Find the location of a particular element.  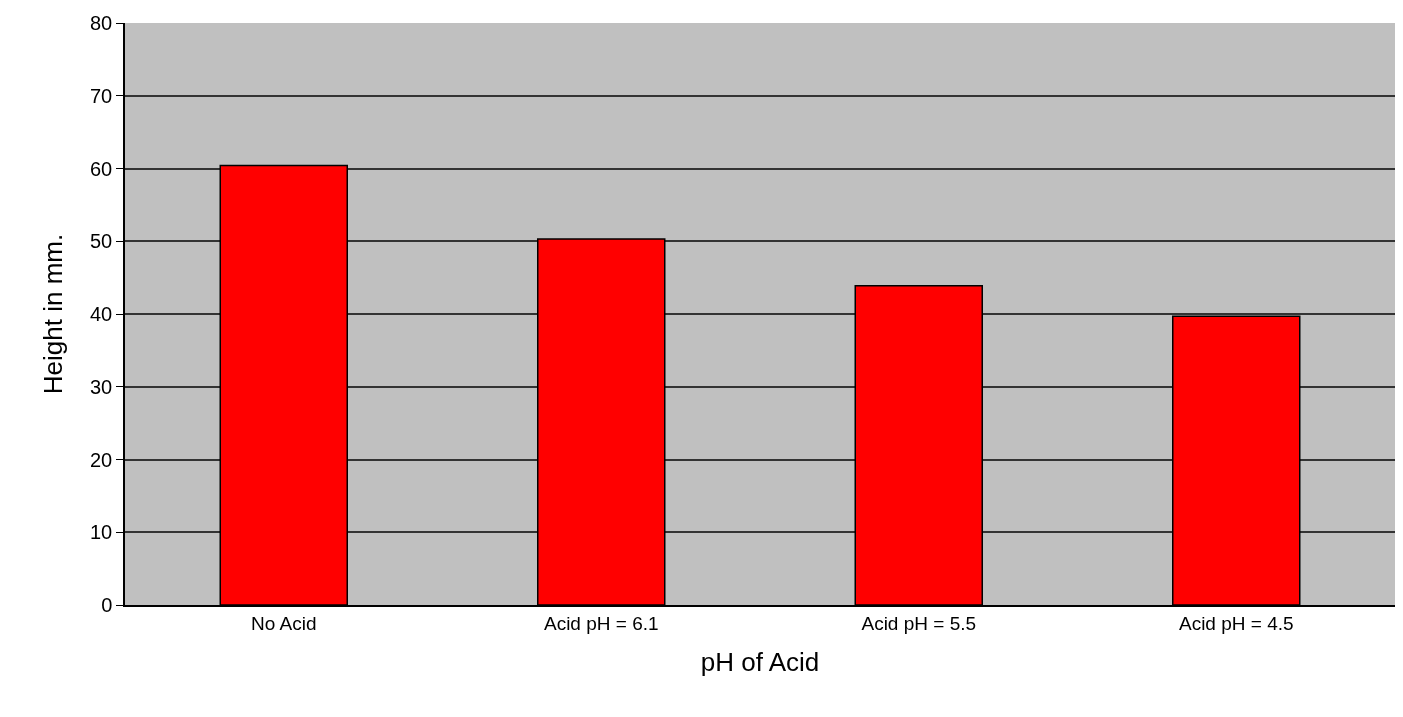

y-tick-label: 20 is located at coordinates (101, 459).